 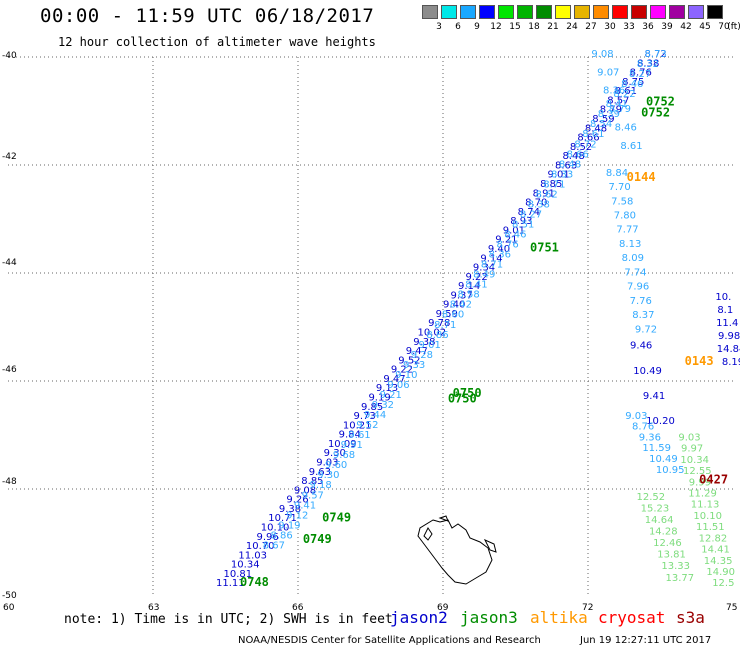 I want to click on wave-height-value: 9.34, so click(x=484, y=268).